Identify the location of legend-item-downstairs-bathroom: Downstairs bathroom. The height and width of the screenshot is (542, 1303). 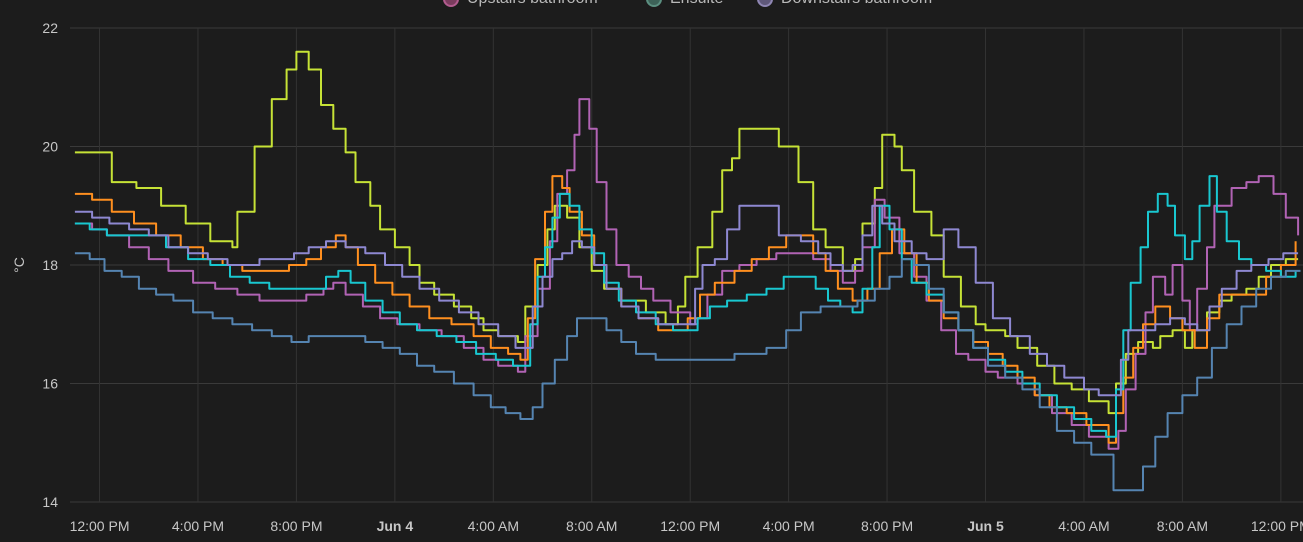
(844, 4).